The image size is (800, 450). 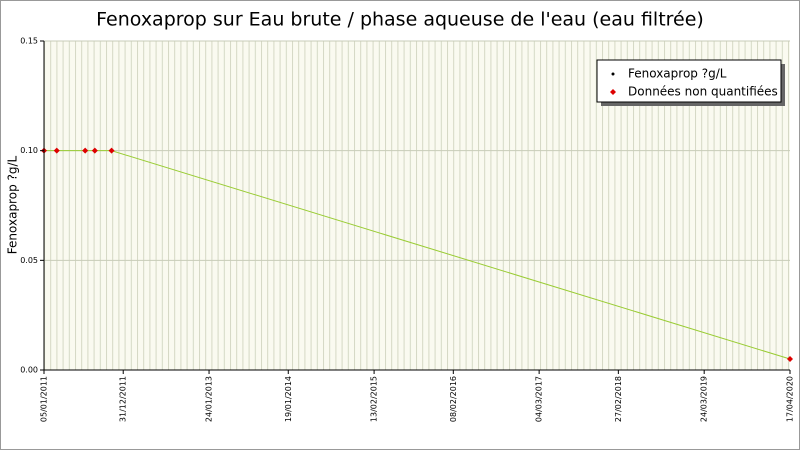 I want to click on y-tick-label: 0.00, so click(x=29, y=370).